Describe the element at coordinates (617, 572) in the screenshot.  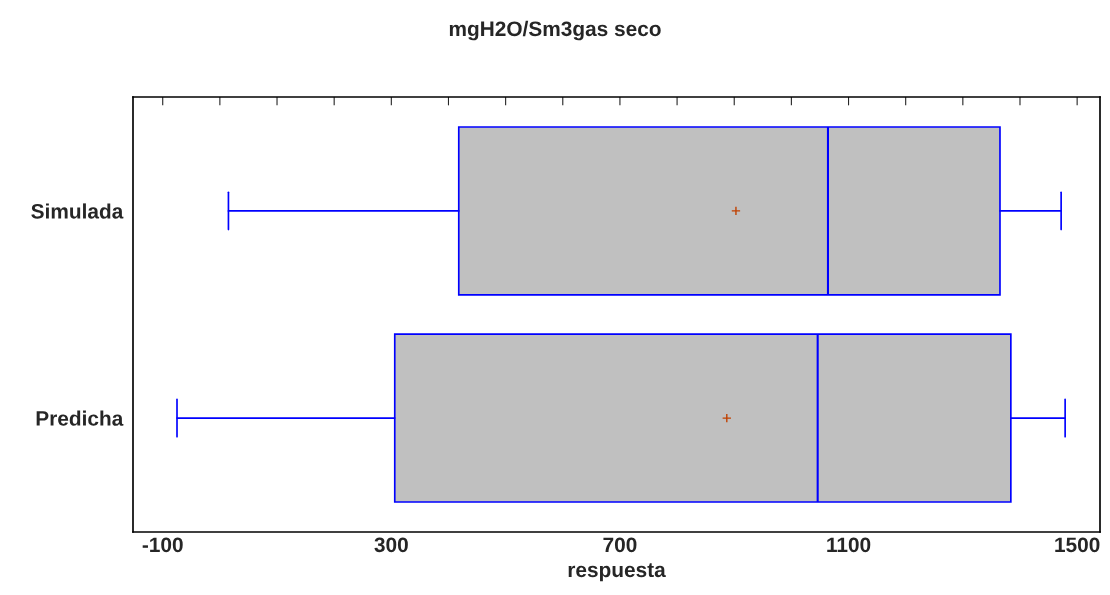
I see `x-axis-title: respuesta` at that location.